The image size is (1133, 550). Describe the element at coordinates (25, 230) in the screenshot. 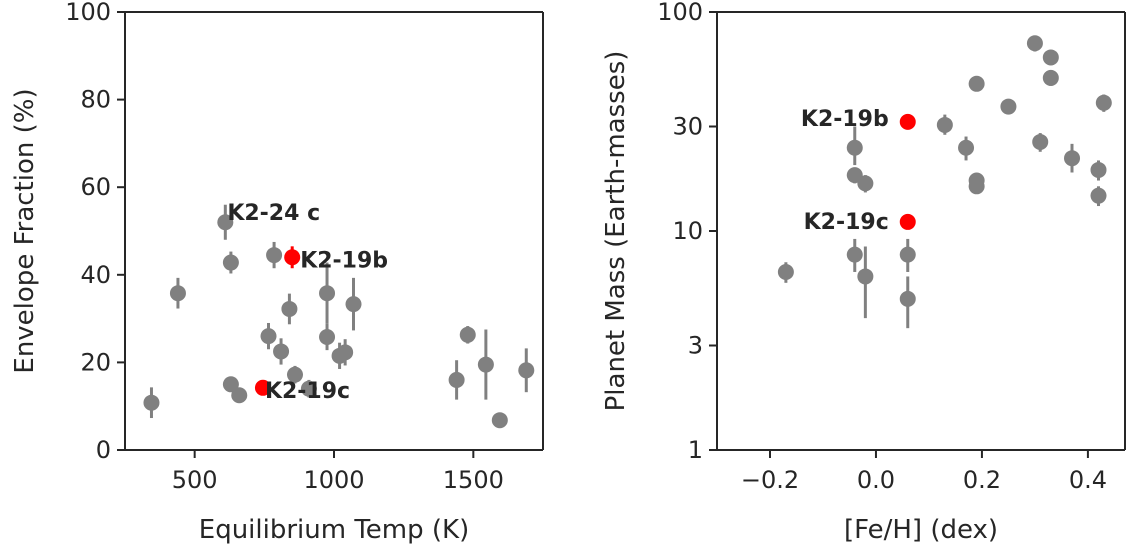

I see `y-axis-title: Envelope Fraction (%)` at that location.